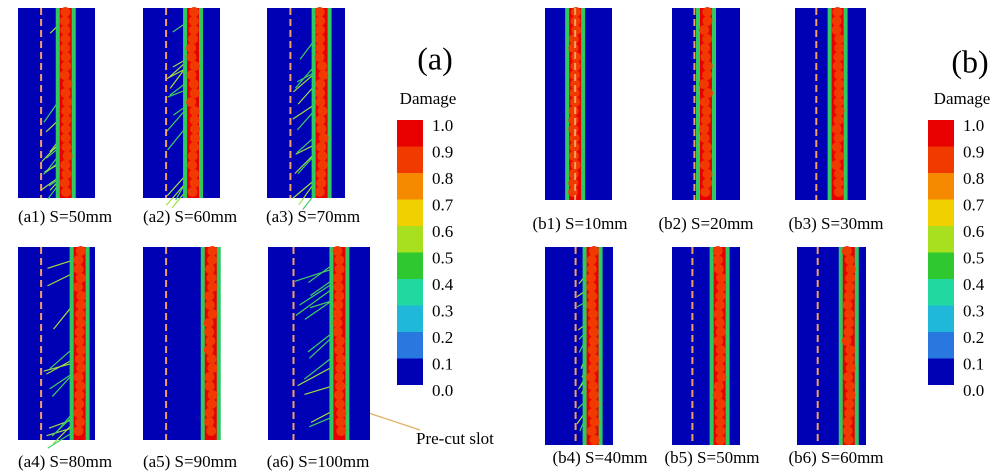 This screenshot has width=1006, height=475. I want to click on caption: (b3) S=30mm, so click(835, 223).